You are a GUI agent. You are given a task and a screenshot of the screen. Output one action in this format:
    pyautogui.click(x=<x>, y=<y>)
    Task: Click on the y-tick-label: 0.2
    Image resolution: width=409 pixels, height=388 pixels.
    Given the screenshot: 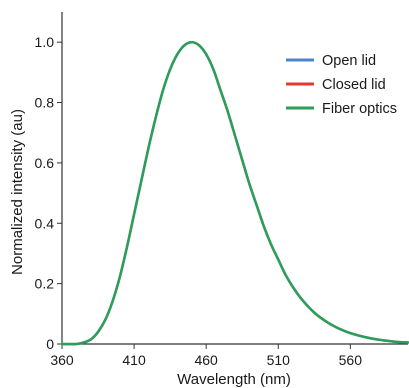 What is the action you would take?
    pyautogui.click(x=45, y=284)
    